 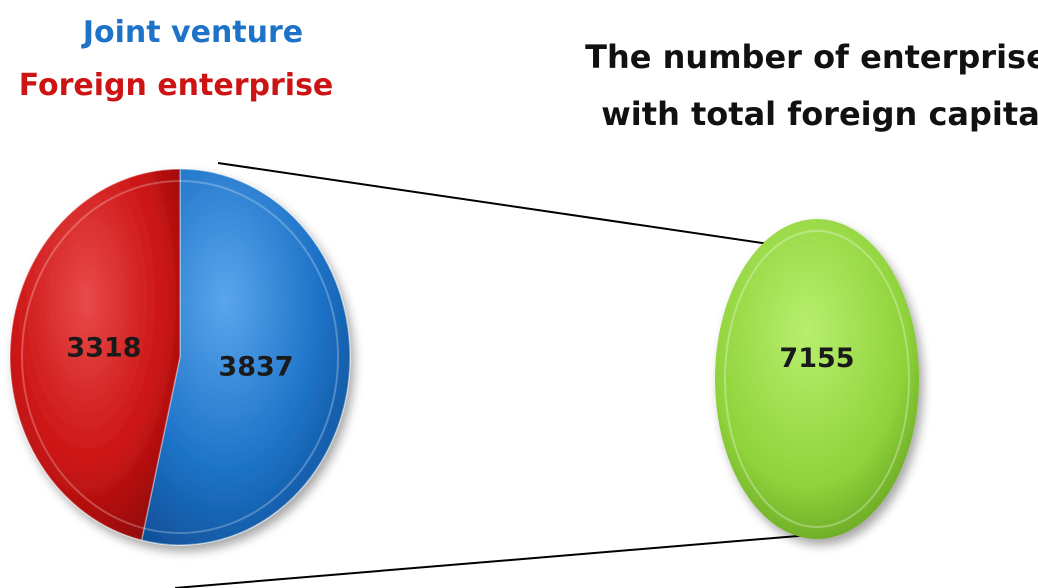 I want to click on legend-entry-foreign-enterprise: Foreign enterprise, so click(x=176, y=85).